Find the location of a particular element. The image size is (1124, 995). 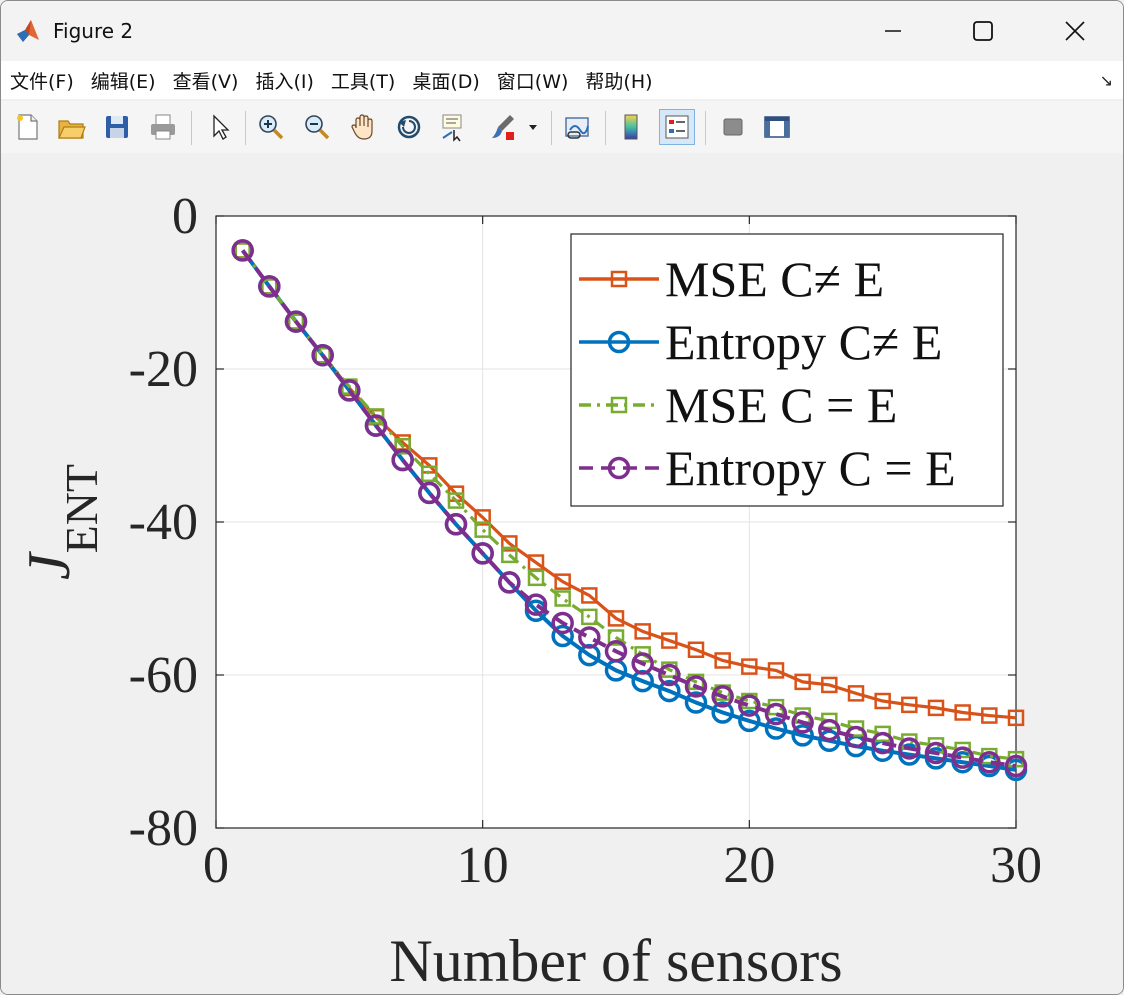

hand-pan-icon is located at coordinates (362, 127).